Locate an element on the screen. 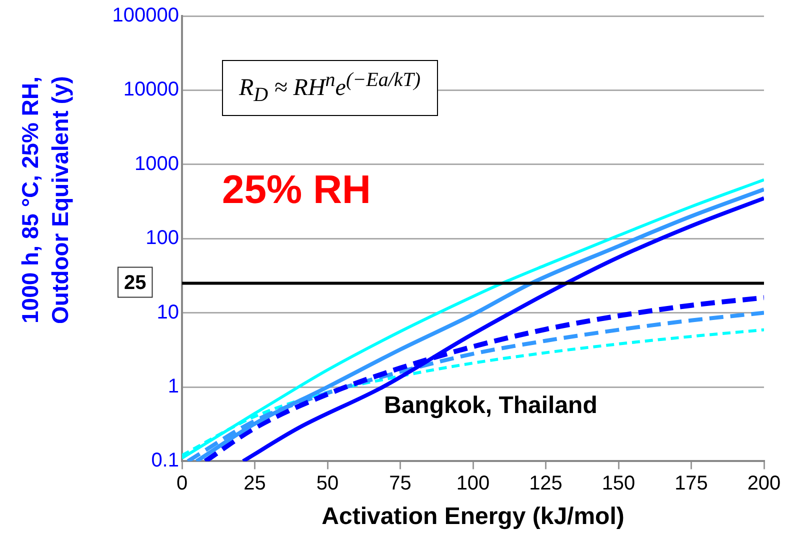  y-tick-label: 100 is located at coordinates (162, 238).